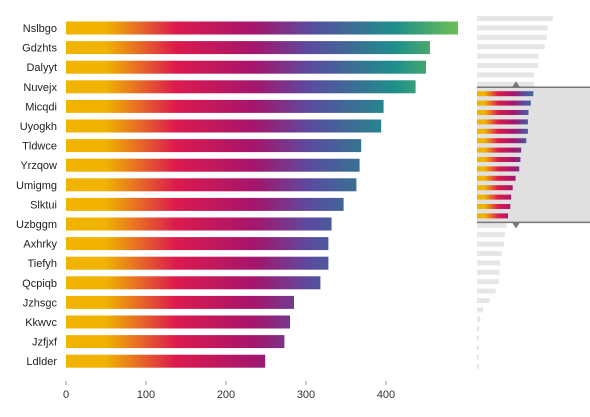 Image resolution: width=590 pixels, height=417 pixels. Describe the element at coordinates (36, 225) in the screenshot. I see `category-label: Uzbggm` at that location.